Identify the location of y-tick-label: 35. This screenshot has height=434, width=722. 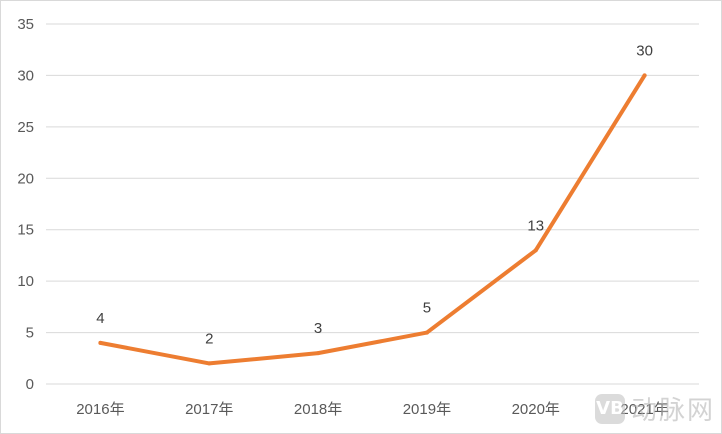
(25, 24).